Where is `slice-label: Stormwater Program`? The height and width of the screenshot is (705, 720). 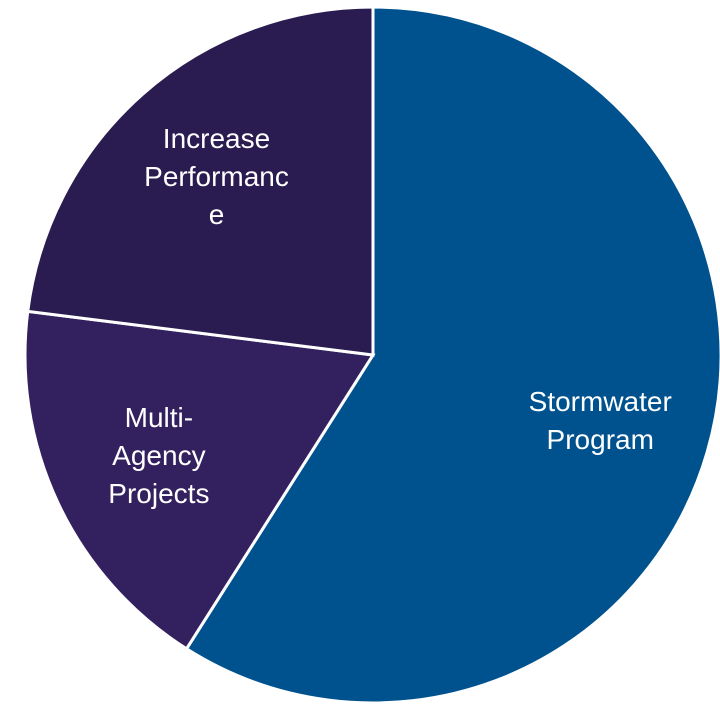
slice-label: Stormwater Program is located at coordinates (600, 421).